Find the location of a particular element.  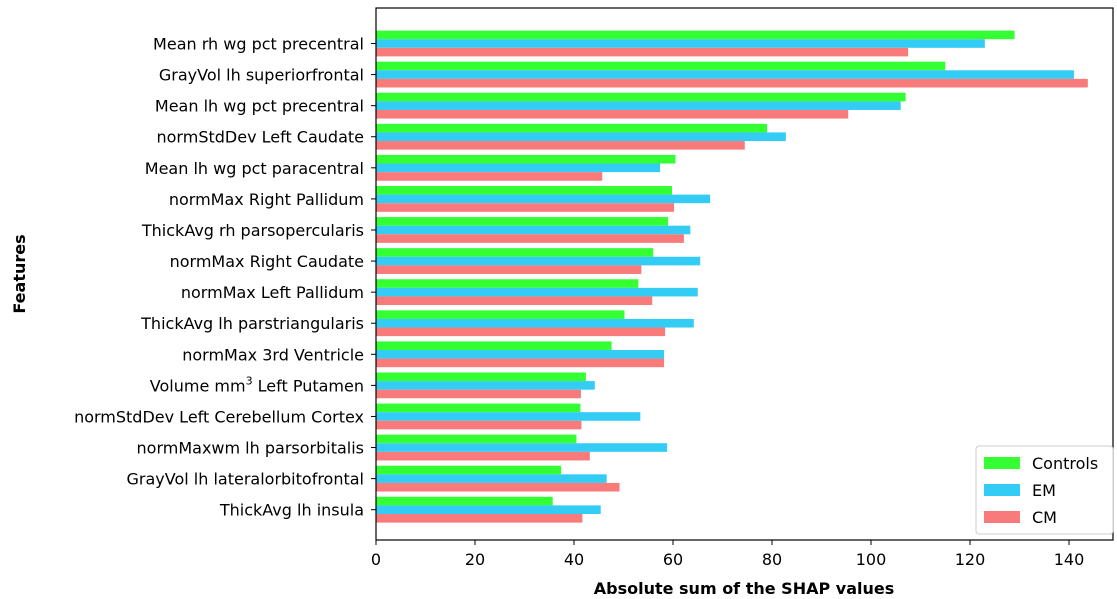

x-tick-label: 0 is located at coordinates (376, 559).